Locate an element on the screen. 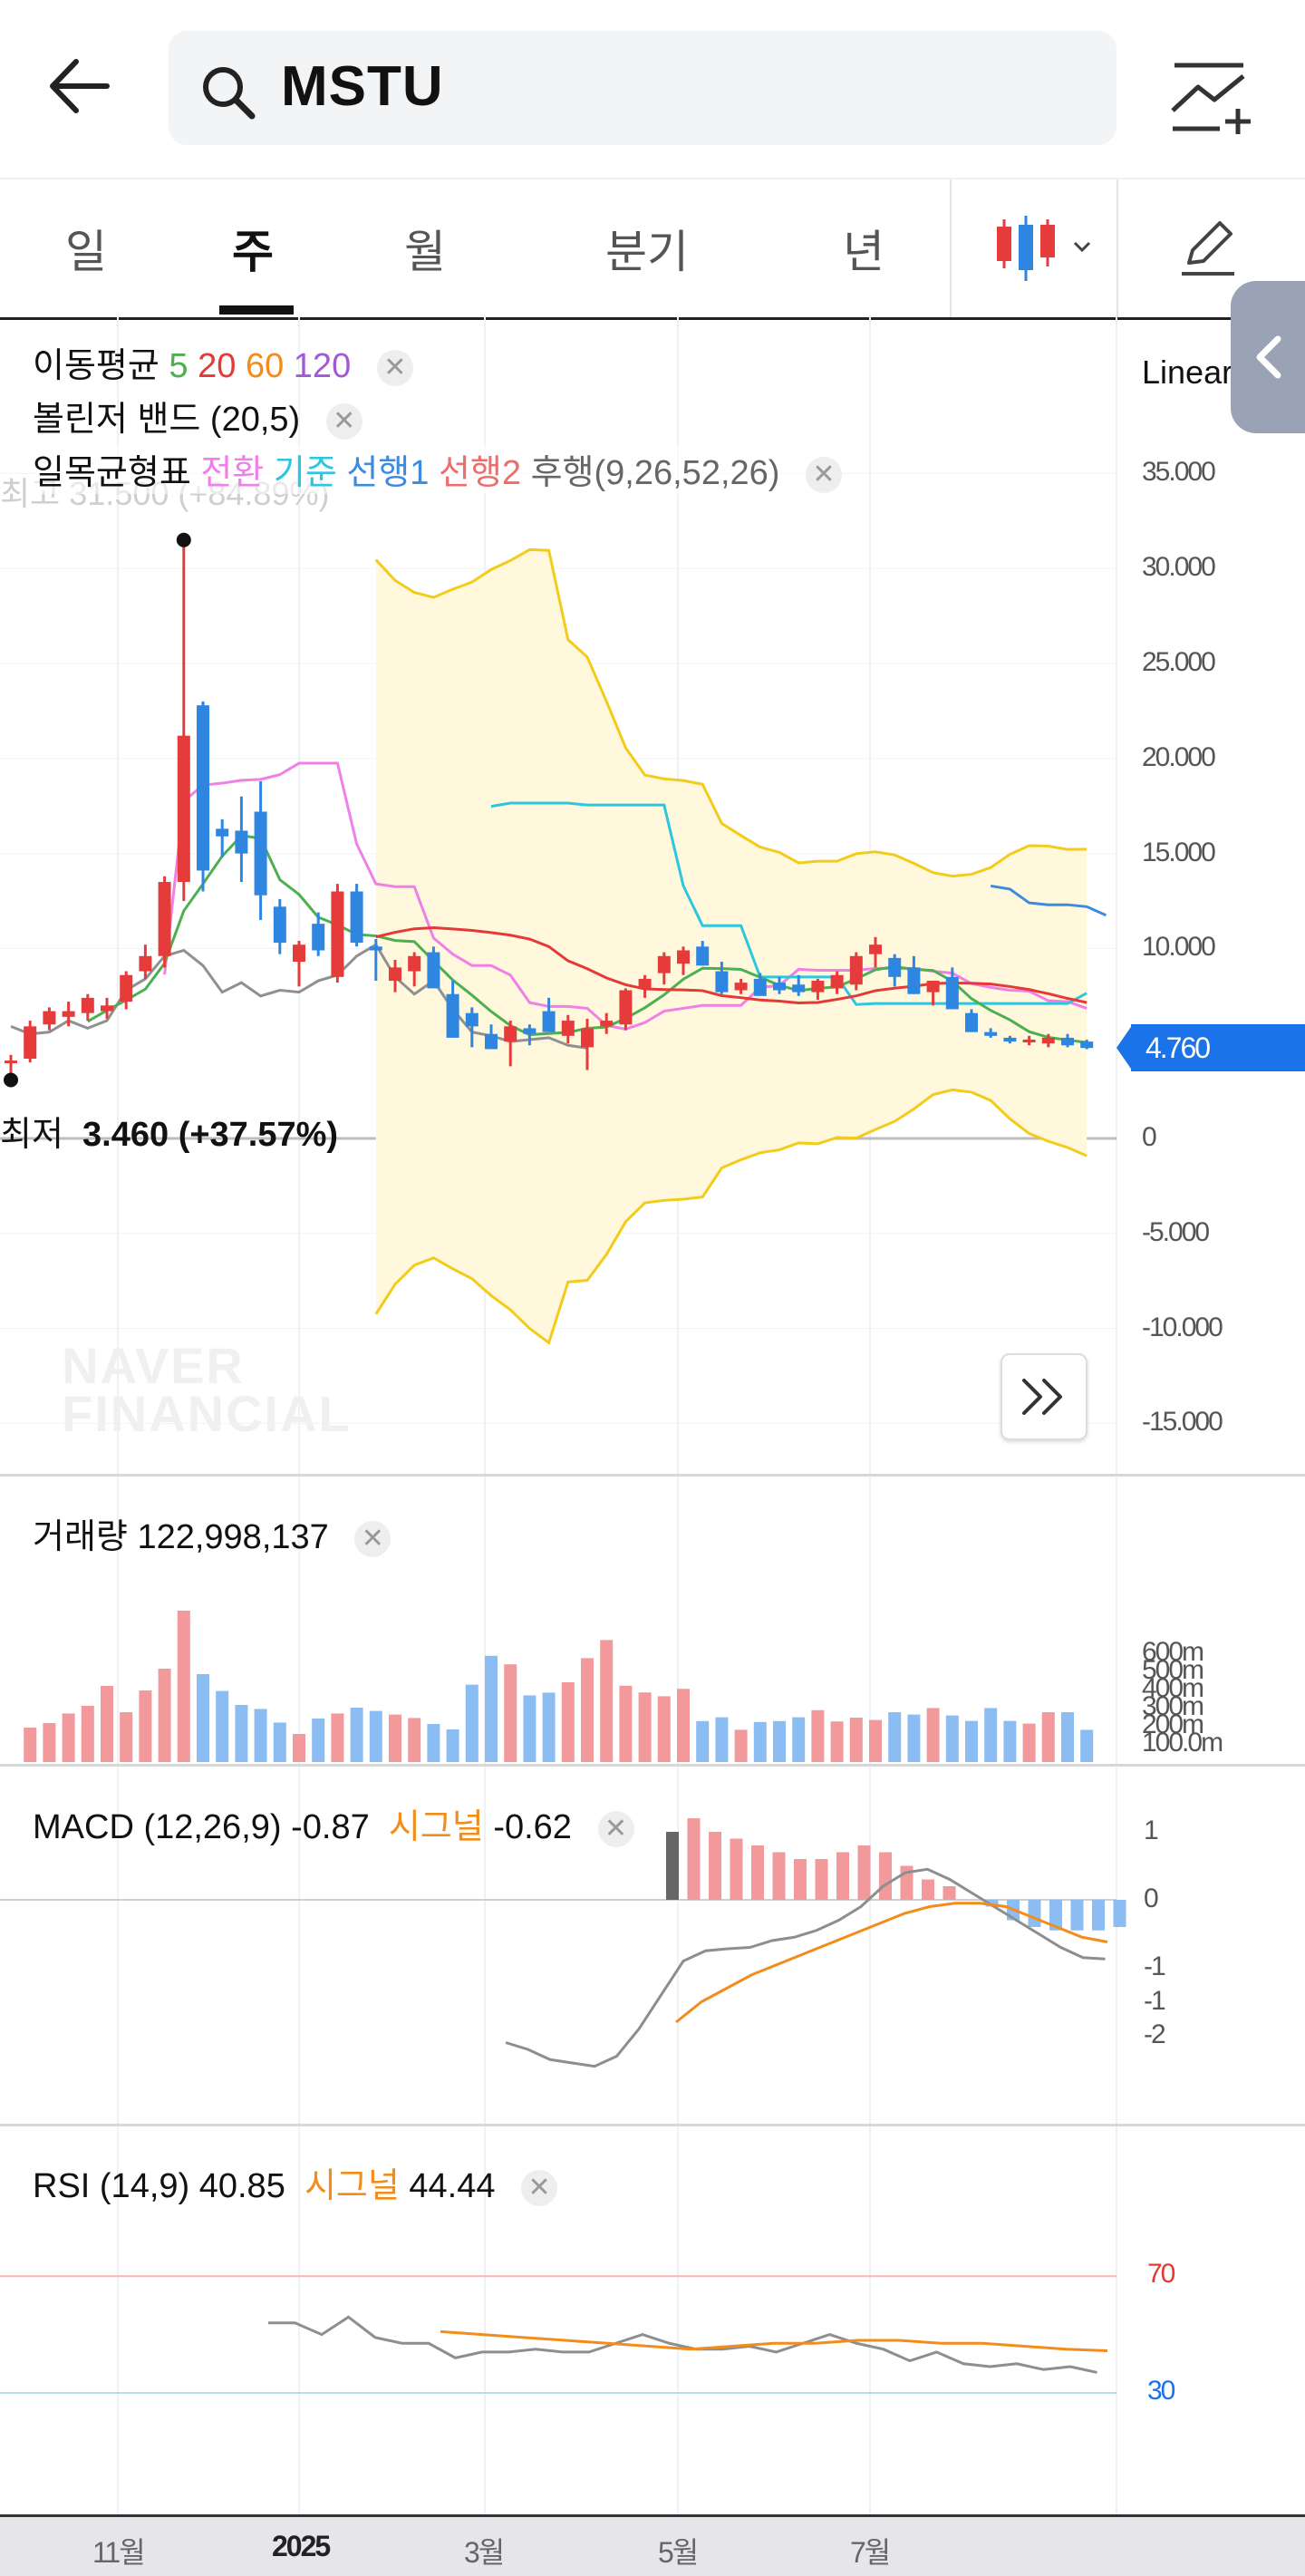 The width and height of the screenshot is (1305, 2576). last-price-arrow is located at coordinates (1124, 1047).